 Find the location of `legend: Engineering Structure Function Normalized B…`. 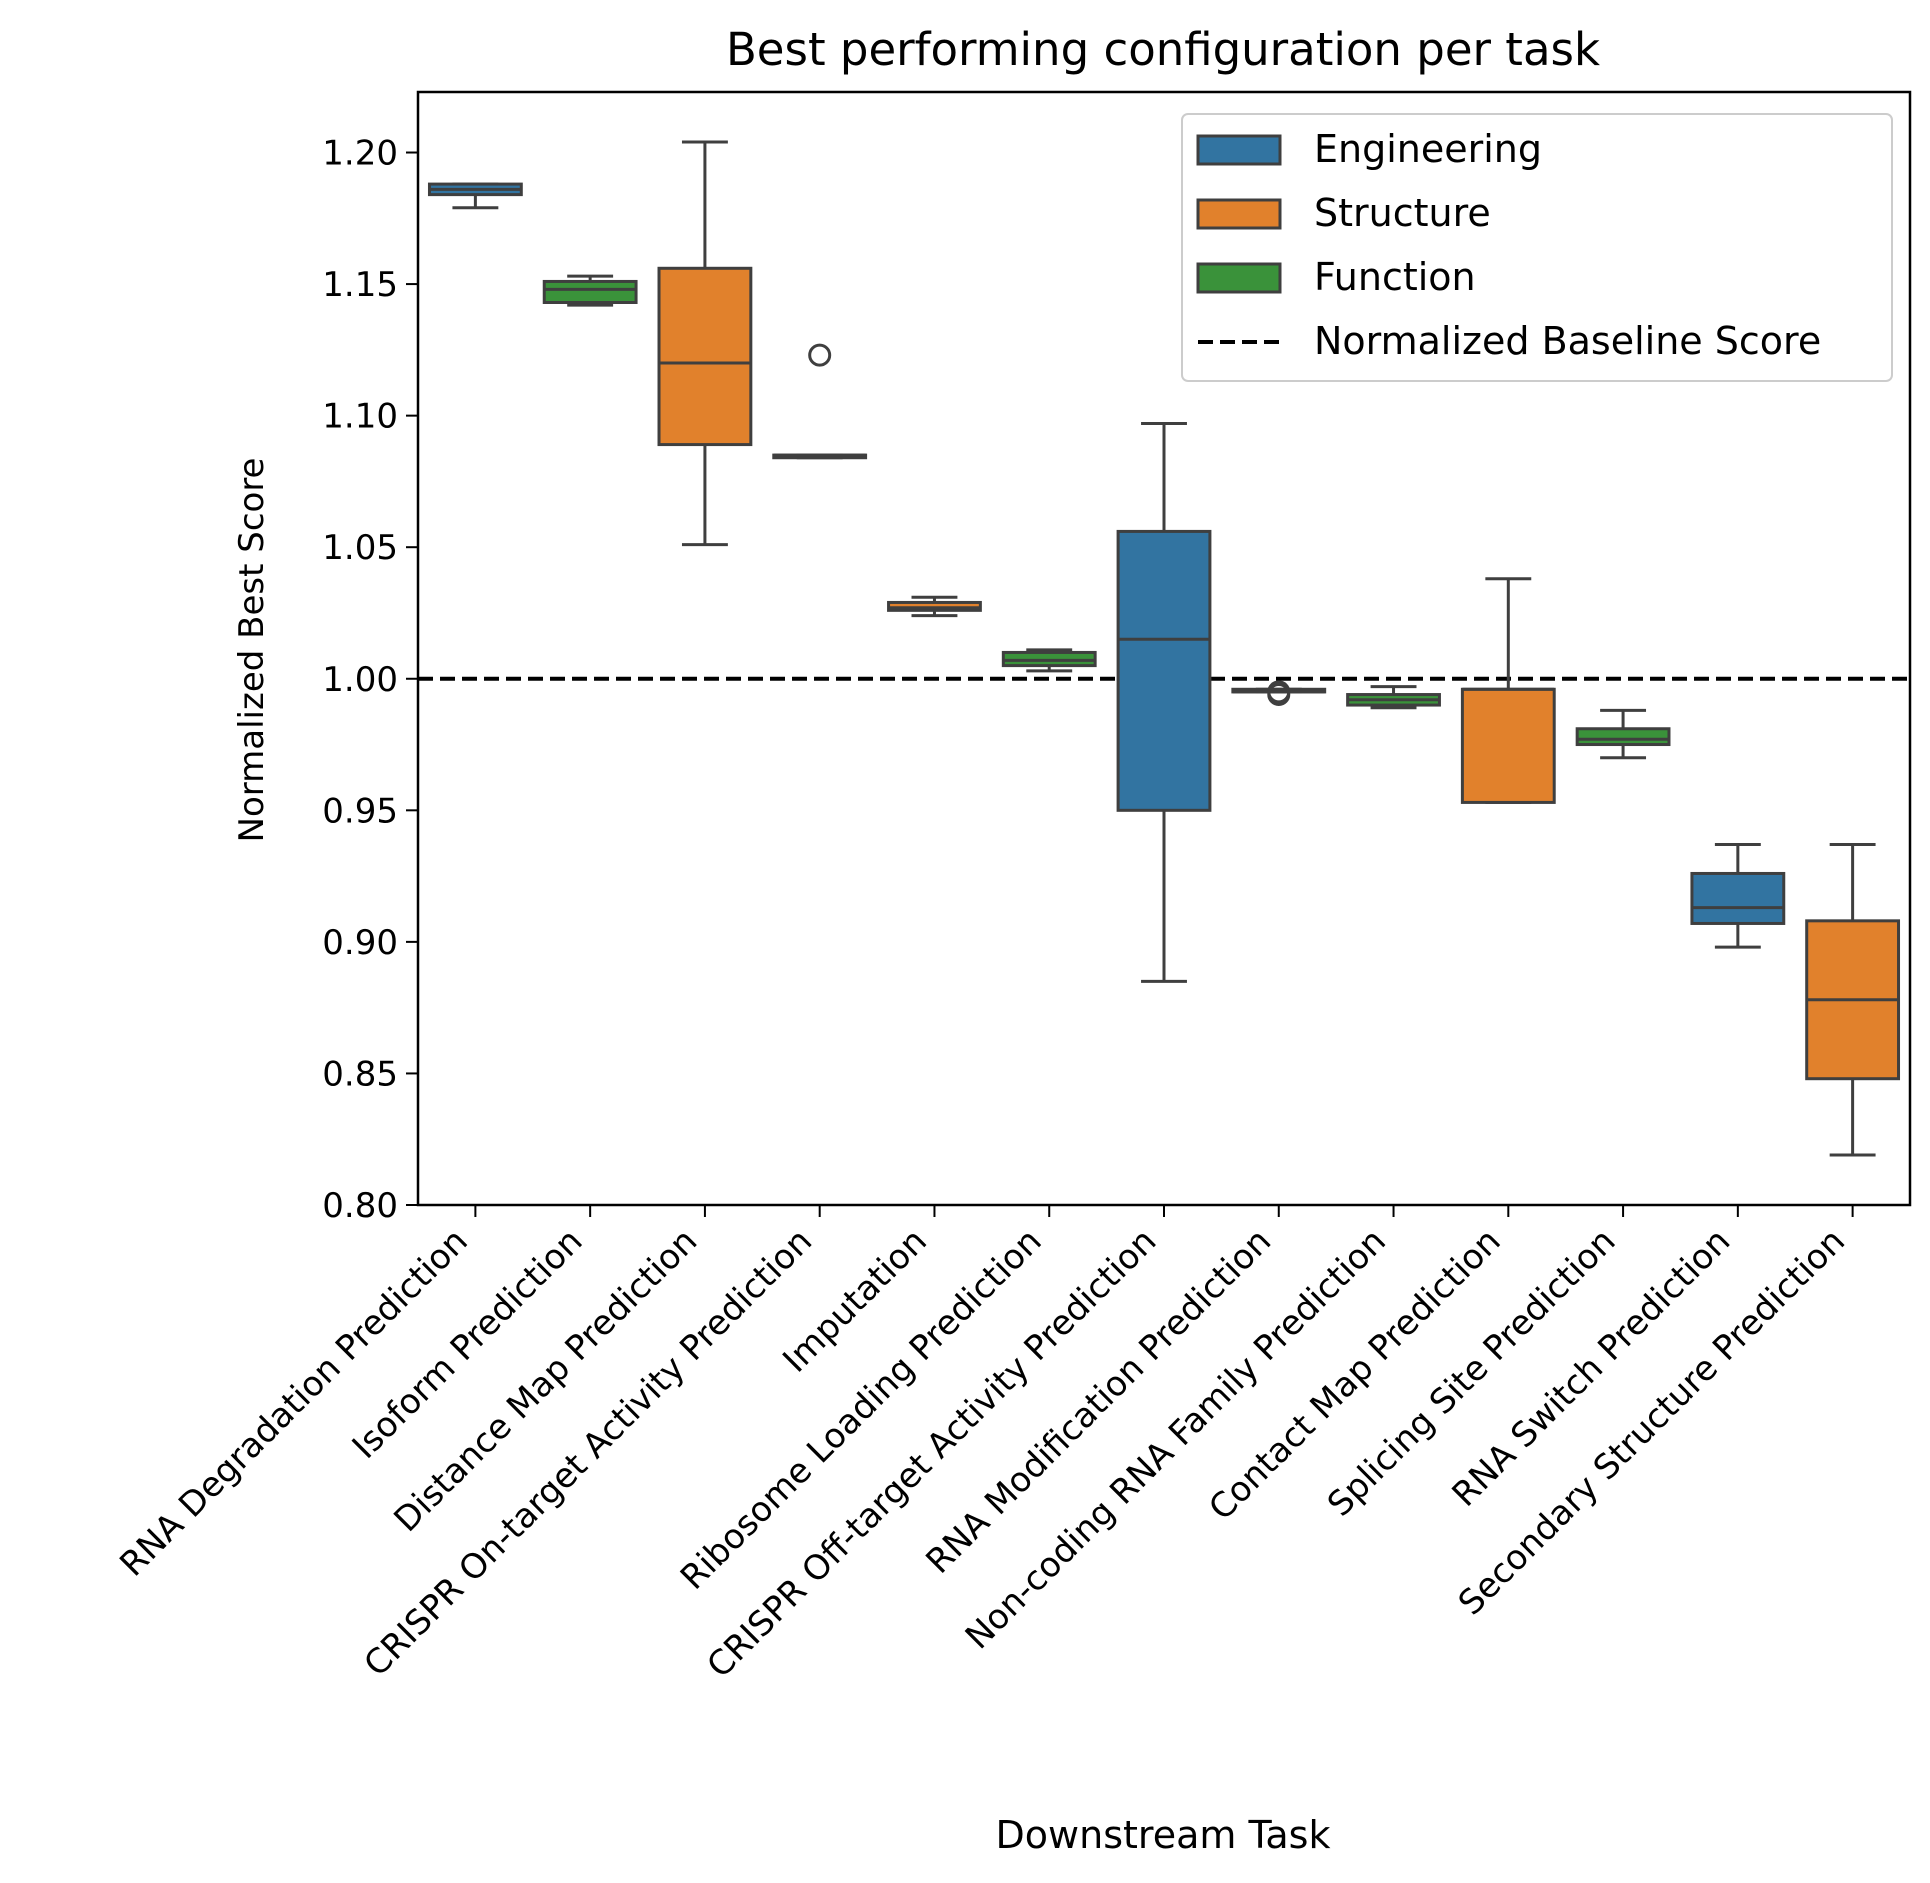

legend: Engineering Structure Function Normalized B… is located at coordinates (1537, 247).